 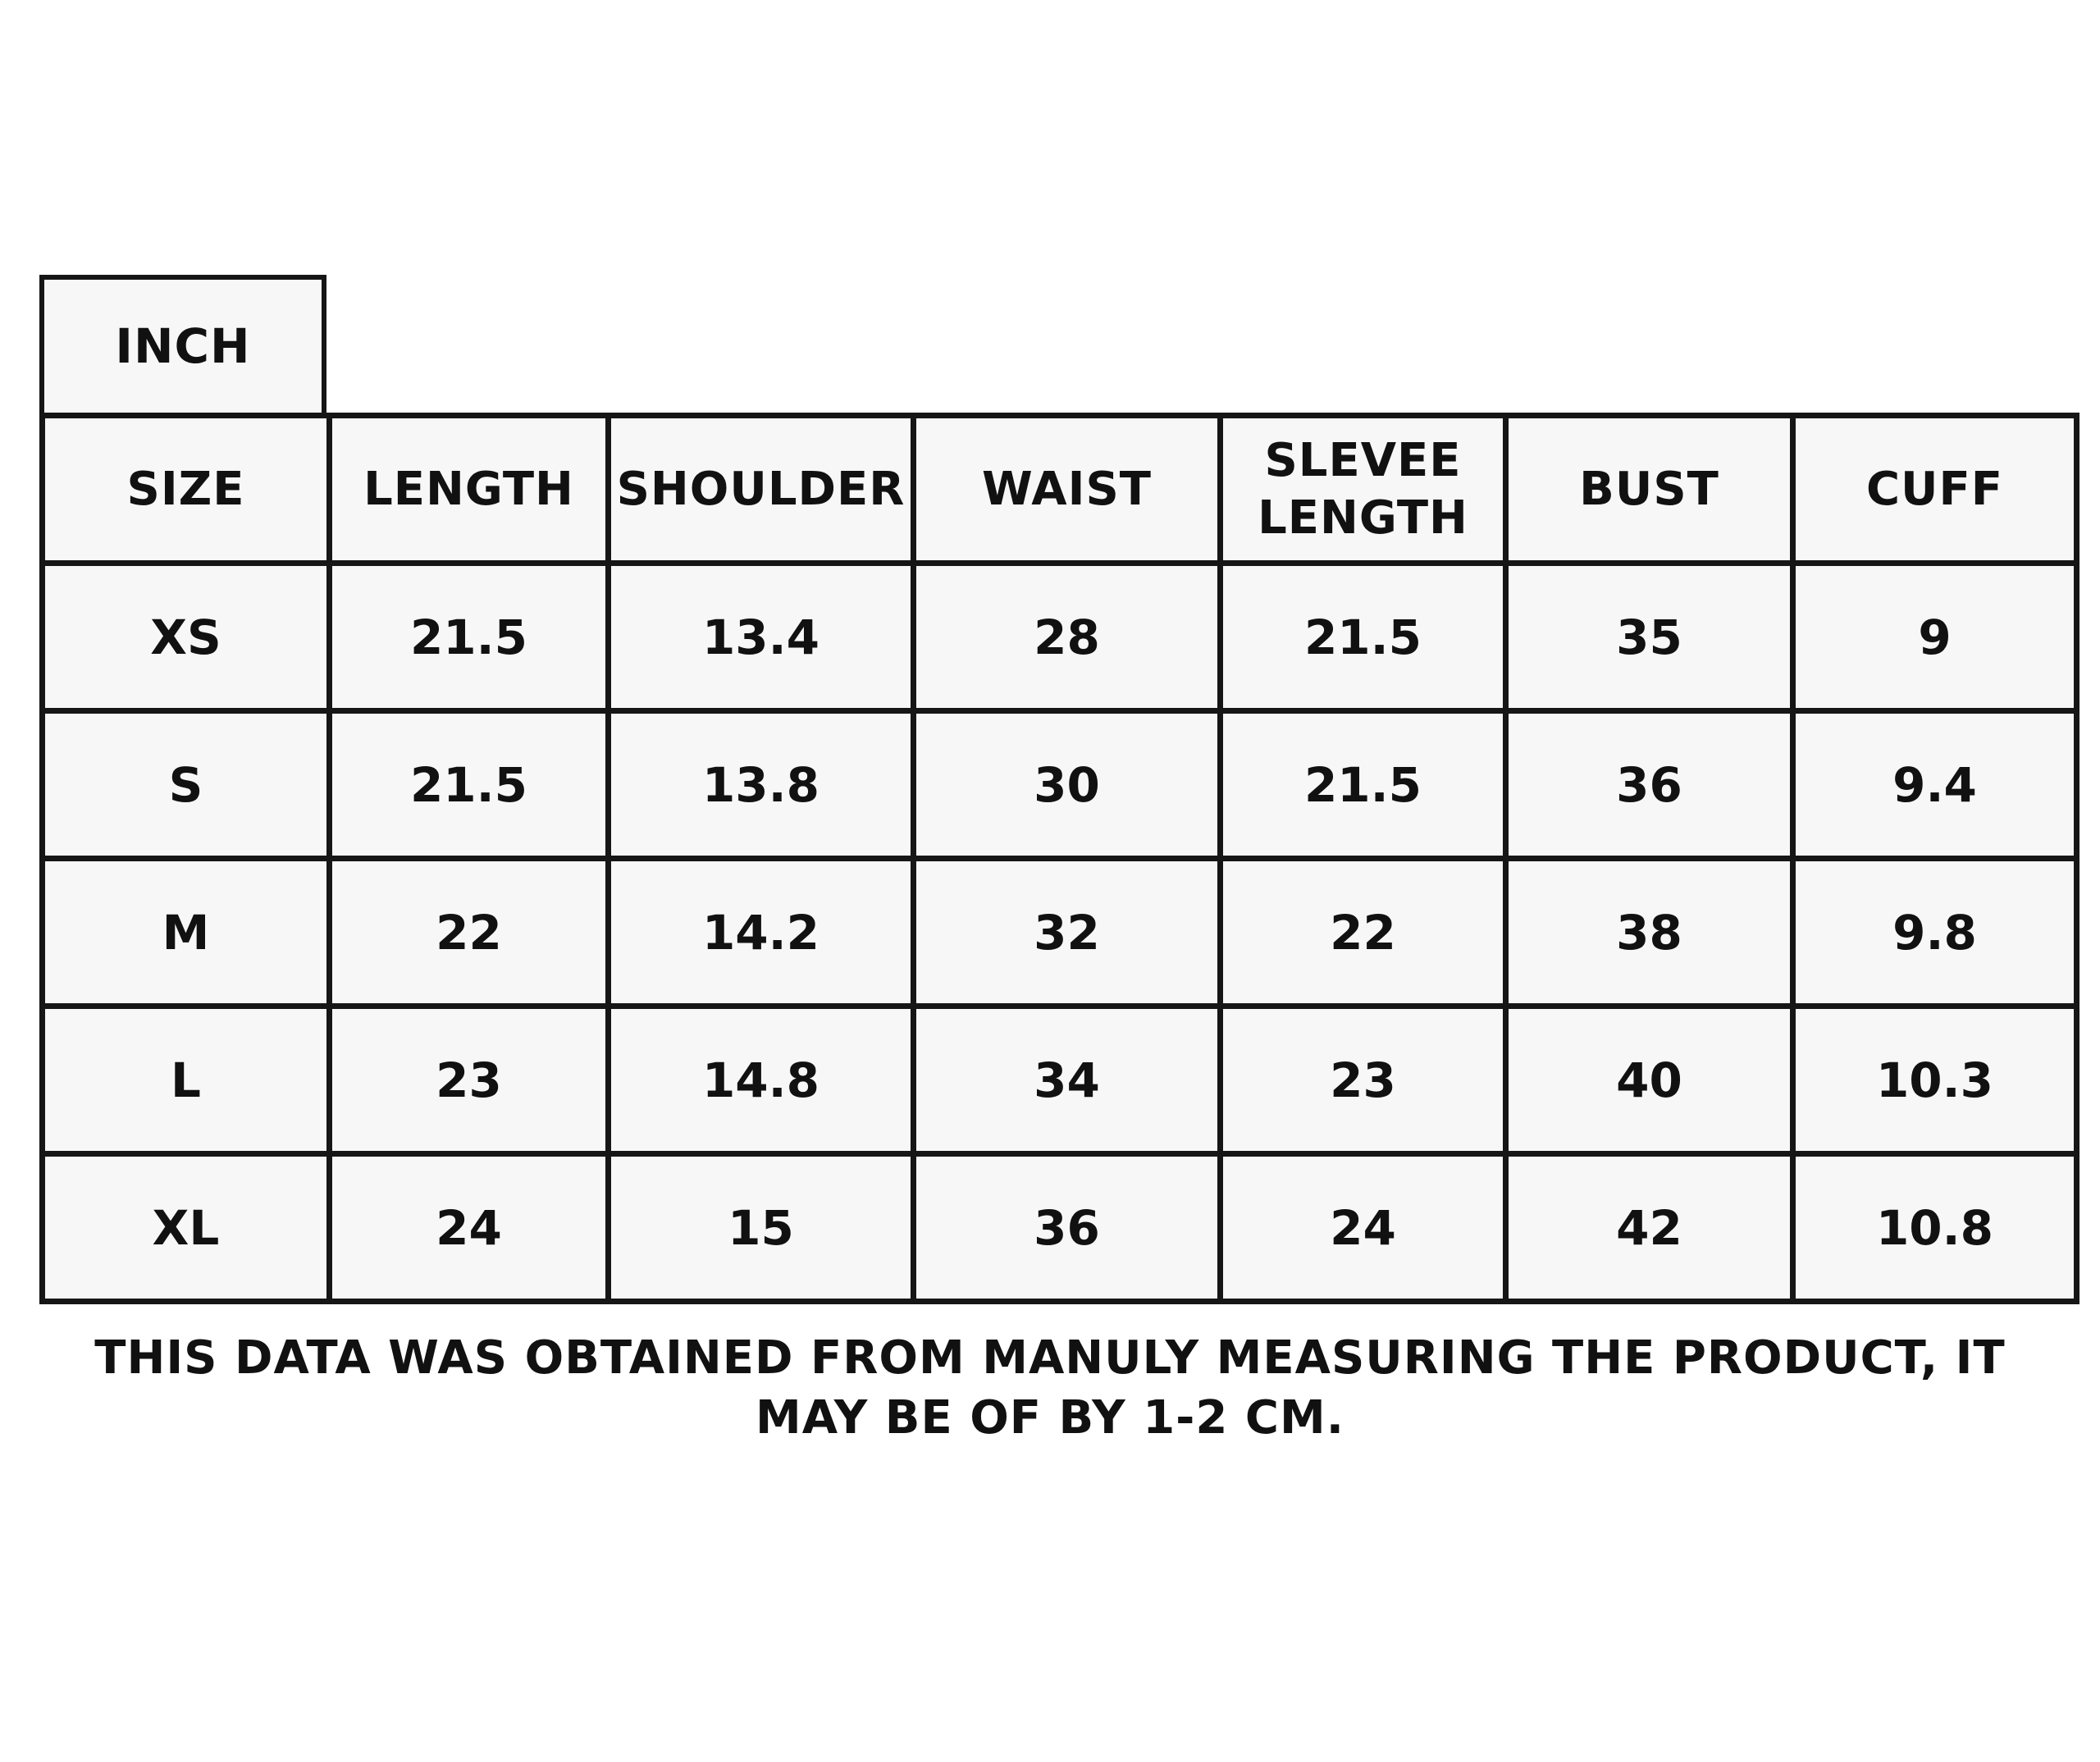 What do you see at coordinates (1934, 637) in the screenshot?
I see `table-cell: 9` at bounding box center [1934, 637].